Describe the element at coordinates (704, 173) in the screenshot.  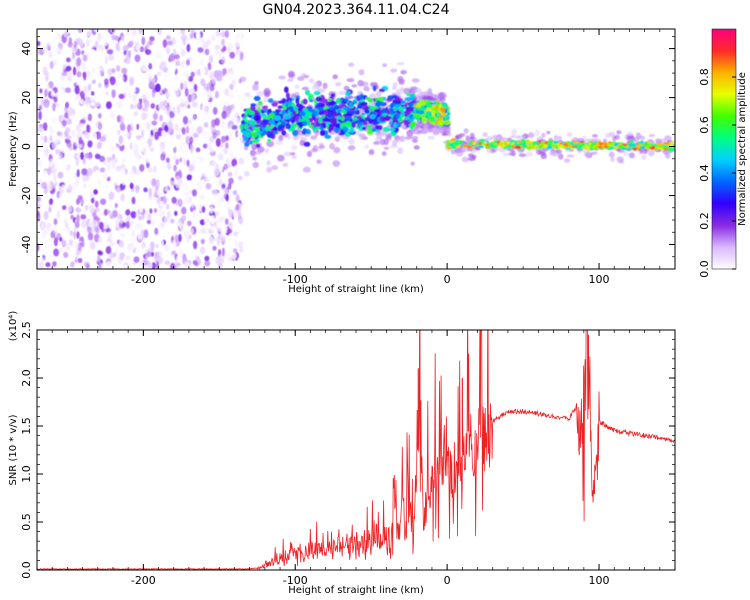
I see `colorbar-tick-label: 0.4` at that location.